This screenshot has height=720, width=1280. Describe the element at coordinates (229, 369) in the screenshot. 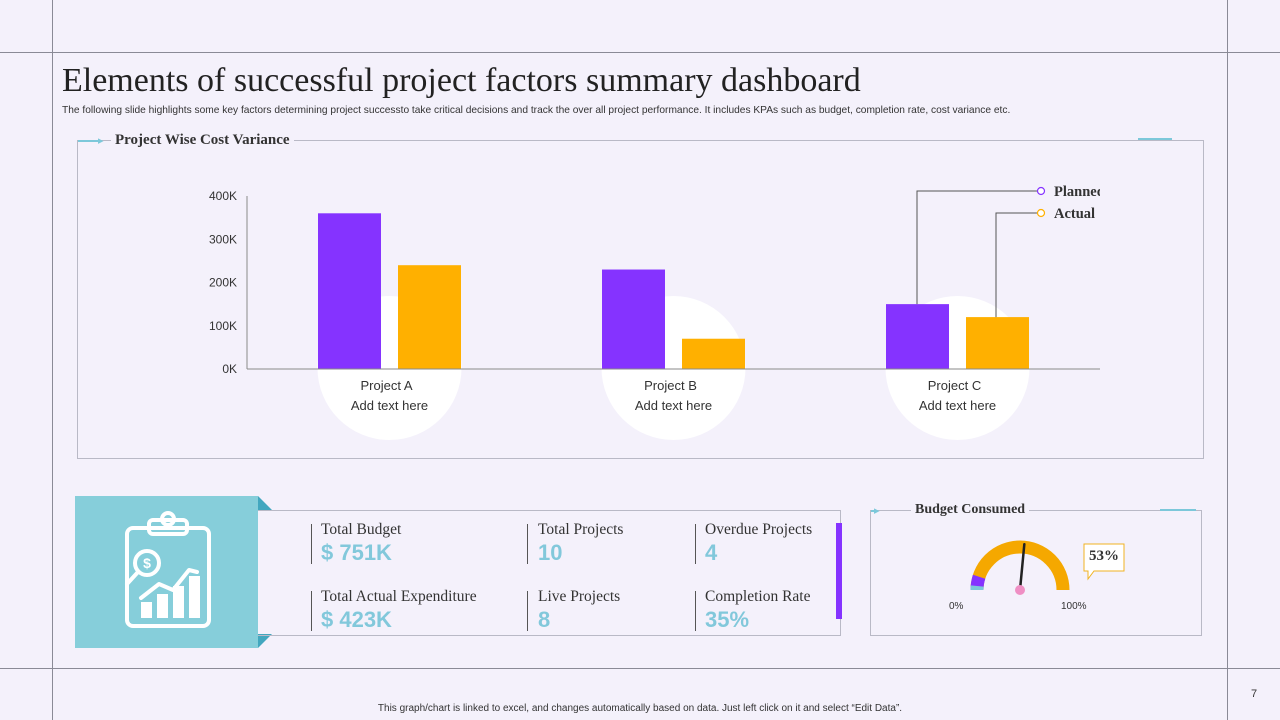

I see `y-tick-label: 0K` at that location.